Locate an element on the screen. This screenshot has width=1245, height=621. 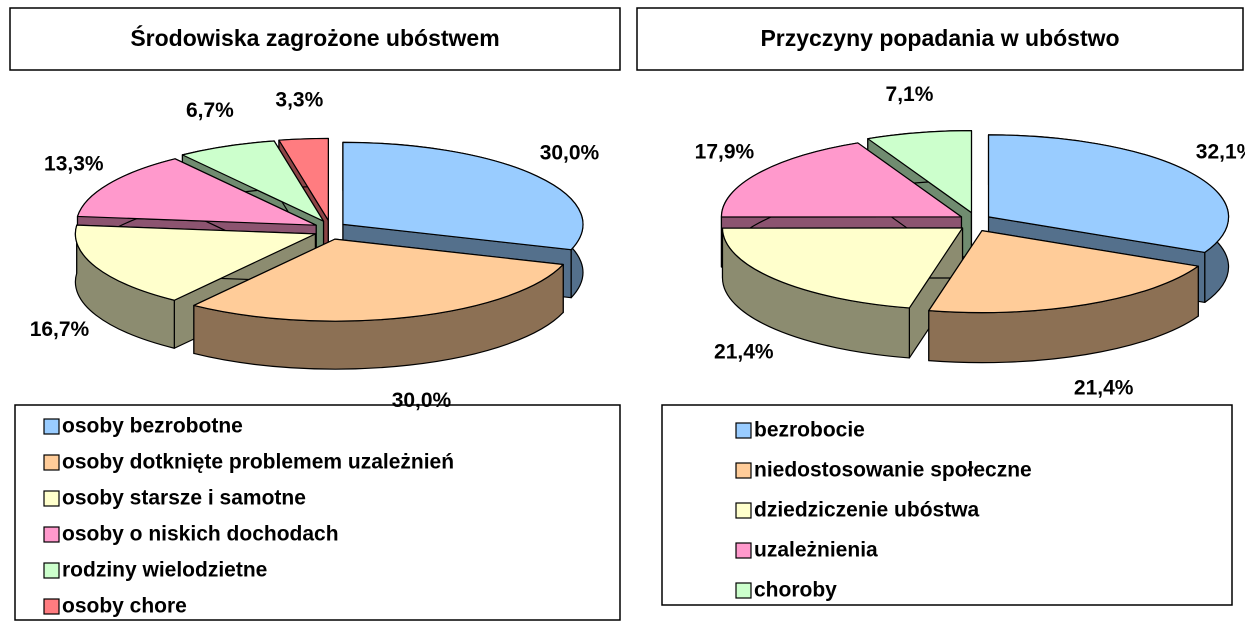
data-label: 32,1% is located at coordinates (1220, 152).